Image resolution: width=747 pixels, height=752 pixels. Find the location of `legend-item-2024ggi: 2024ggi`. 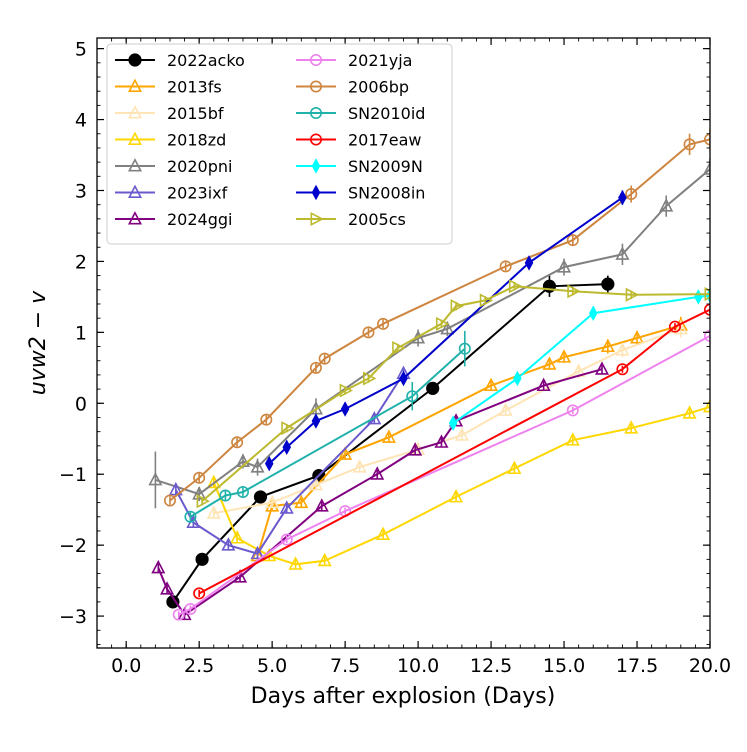

legend-item-2024ggi: 2024ggi is located at coordinates (173, 219).